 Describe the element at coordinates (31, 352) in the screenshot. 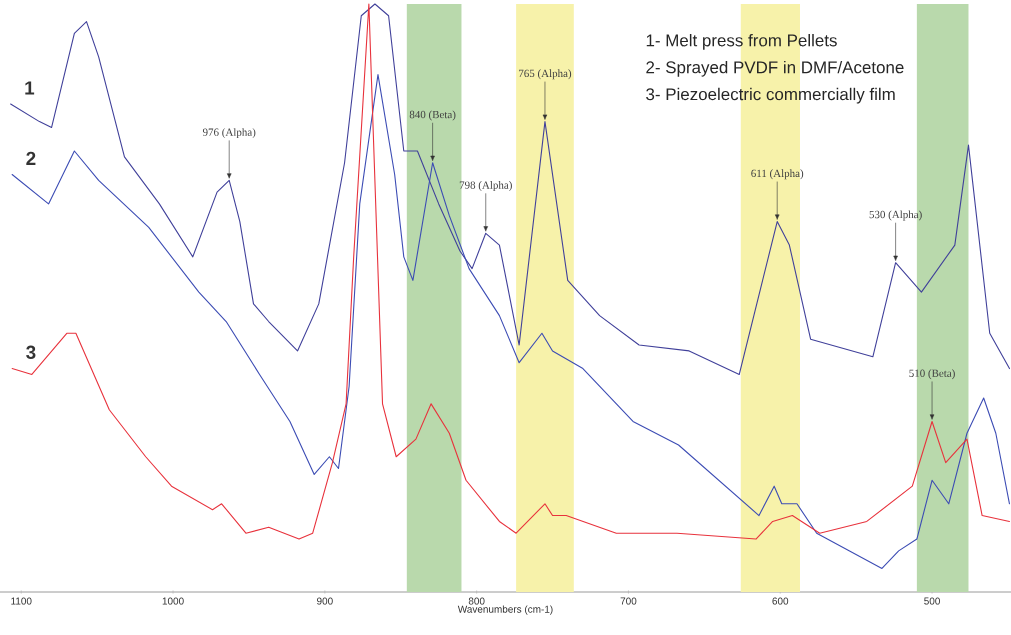

I see `series-label: 3` at that location.